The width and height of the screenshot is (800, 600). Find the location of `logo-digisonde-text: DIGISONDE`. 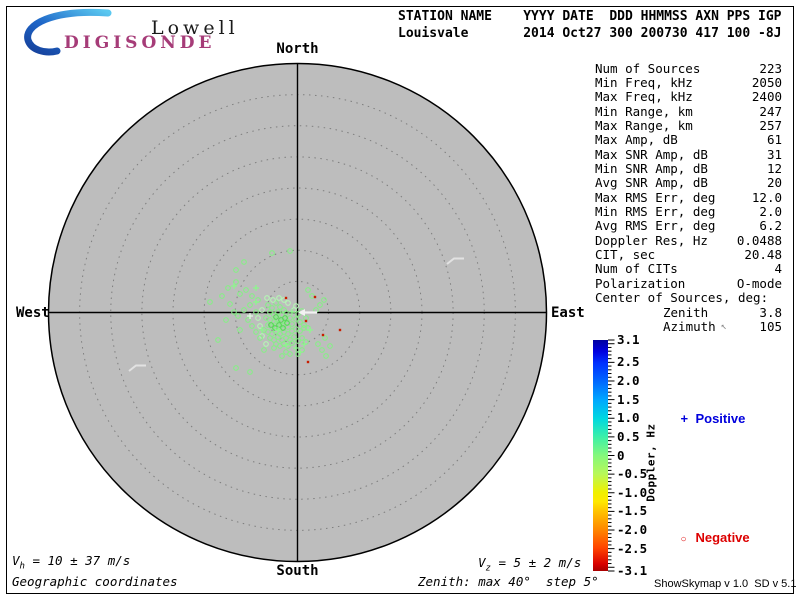

logo-digisonde-text: DIGISONDE is located at coordinates (140, 43).